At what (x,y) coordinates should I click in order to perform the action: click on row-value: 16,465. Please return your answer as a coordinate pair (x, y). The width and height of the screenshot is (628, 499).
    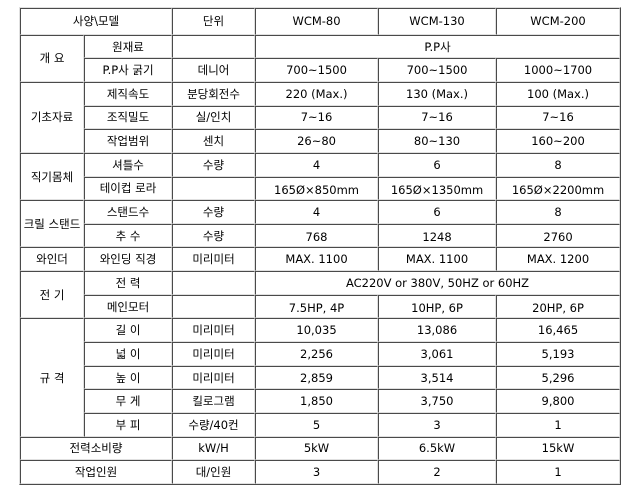
    Looking at the image, I should click on (558, 330).